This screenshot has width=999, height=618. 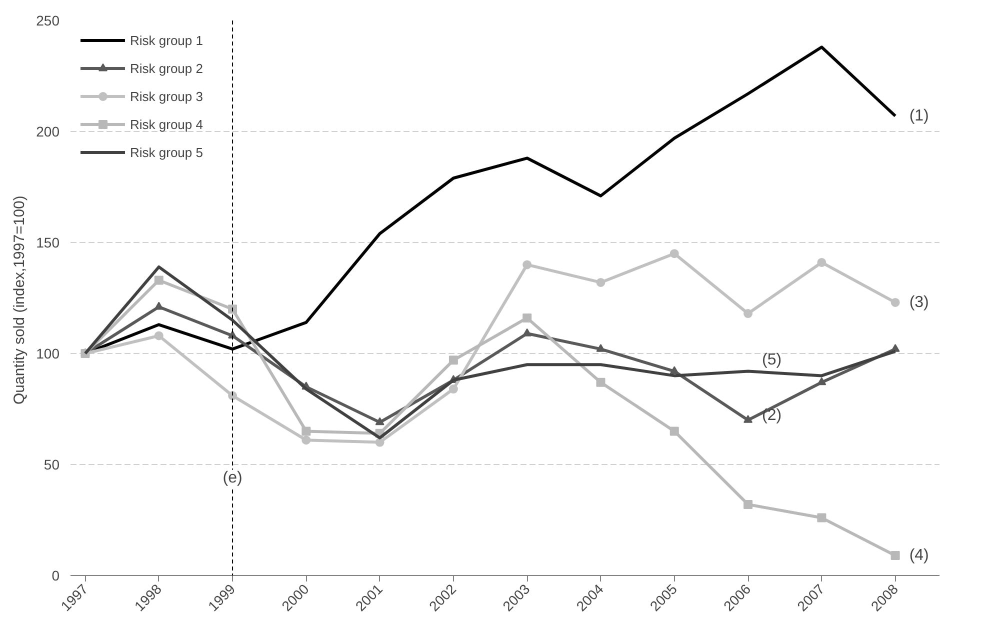 I want to click on legend-label: Risk group 5, so click(x=166, y=152).